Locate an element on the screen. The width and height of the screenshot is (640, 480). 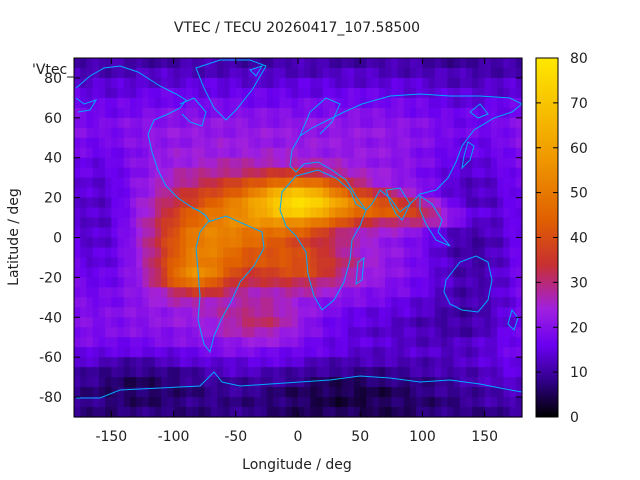
y-tick-label: 60 is located at coordinates (53, 119).